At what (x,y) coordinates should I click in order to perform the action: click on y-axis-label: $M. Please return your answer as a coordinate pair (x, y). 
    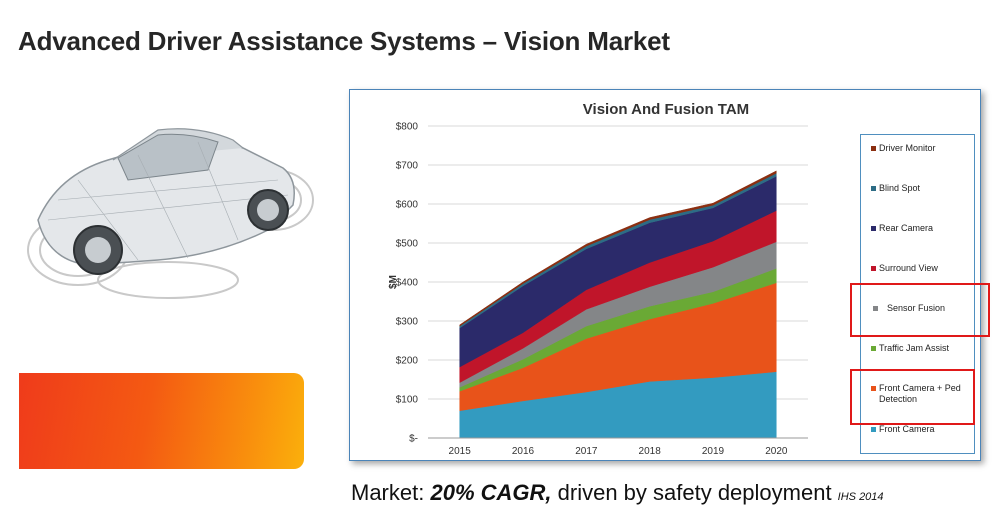
    Looking at the image, I should click on (393, 282).